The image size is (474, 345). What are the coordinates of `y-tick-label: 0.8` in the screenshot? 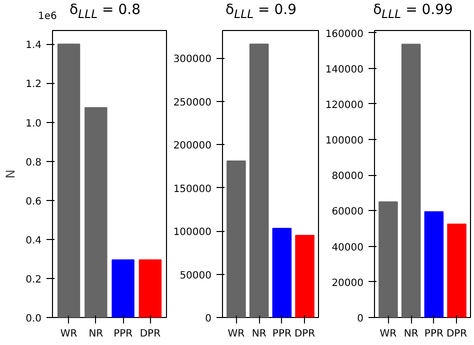 It's located at (34, 162).